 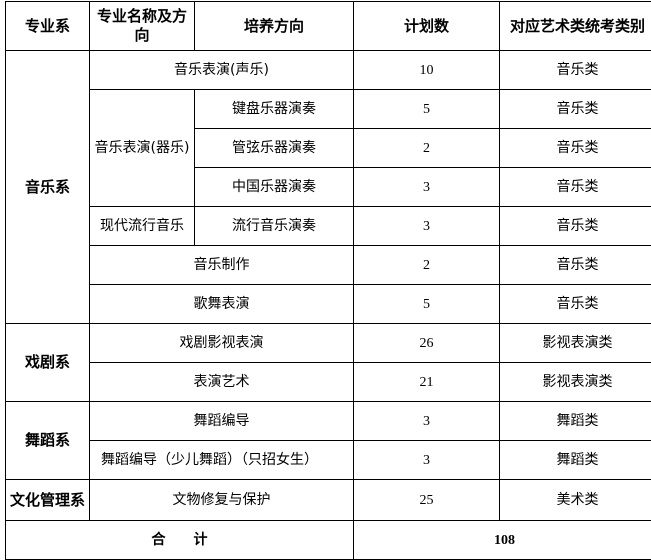 What do you see at coordinates (222, 500) in the screenshot?
I see `major-cell: 文物修复与保护` at bounding box center [222, 500].